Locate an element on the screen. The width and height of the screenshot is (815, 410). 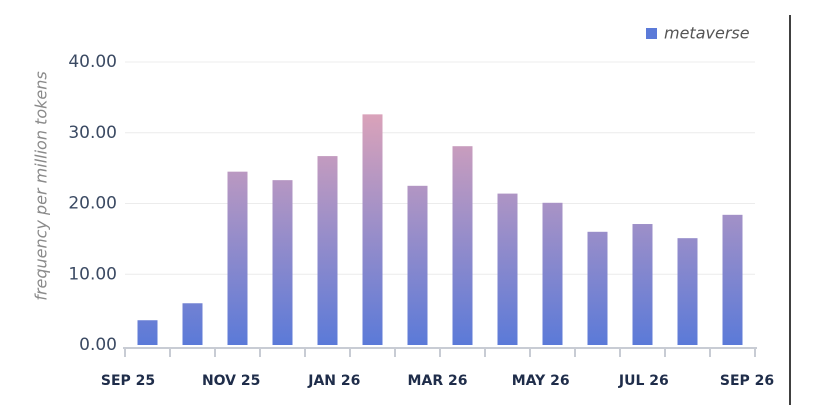
x-tick-label: SEP 26 is located at coordinates (747, 381).